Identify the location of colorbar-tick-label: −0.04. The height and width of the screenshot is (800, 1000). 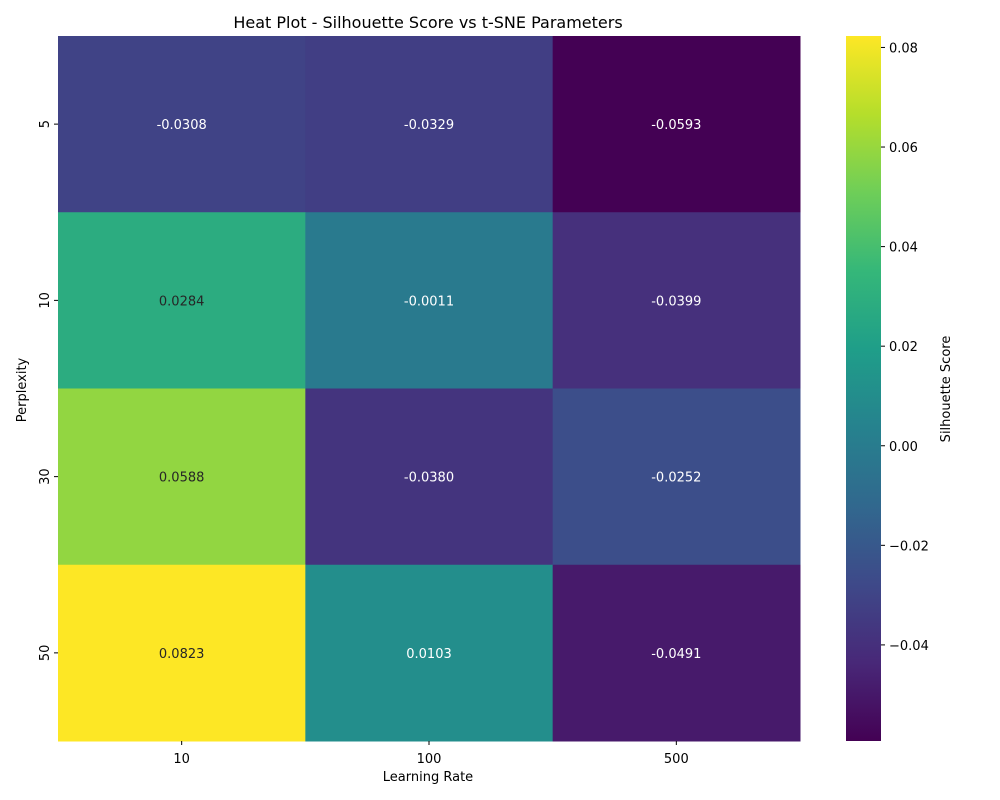
(909, 646).